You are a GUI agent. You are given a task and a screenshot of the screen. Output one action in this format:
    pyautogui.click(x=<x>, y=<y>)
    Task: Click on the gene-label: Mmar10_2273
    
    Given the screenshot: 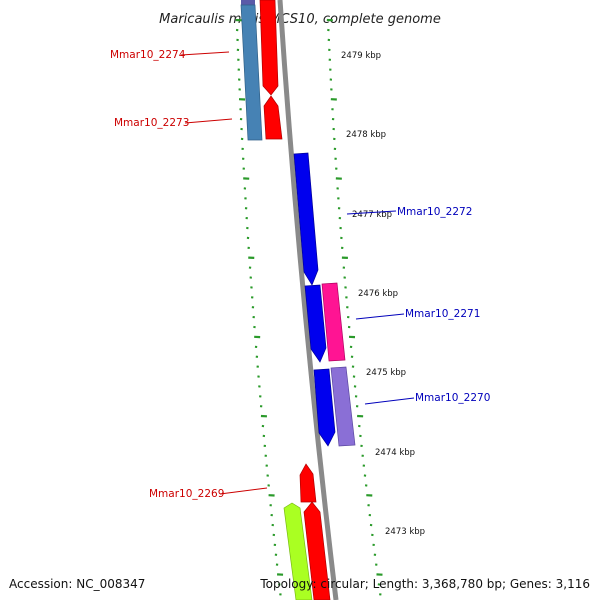 What is the action you would take?
    pyautogui.click(x=151, y=123)
    